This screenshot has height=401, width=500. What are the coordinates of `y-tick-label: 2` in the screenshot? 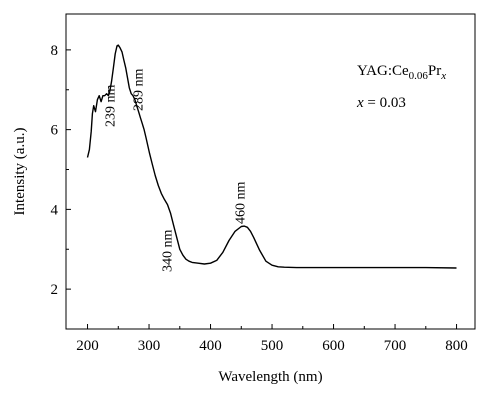 It's located at (55, 290).